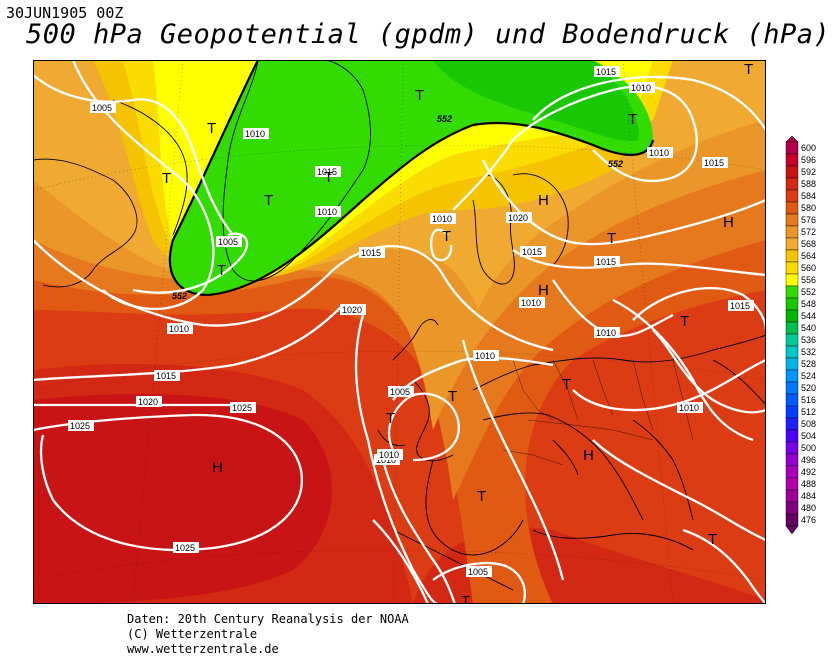 The width and height of the screenshot is (833, 668). What do you see at coordinates (808, 304) in the screenshot?
I see `legend-label: 548` at bounding box center [808, 304].